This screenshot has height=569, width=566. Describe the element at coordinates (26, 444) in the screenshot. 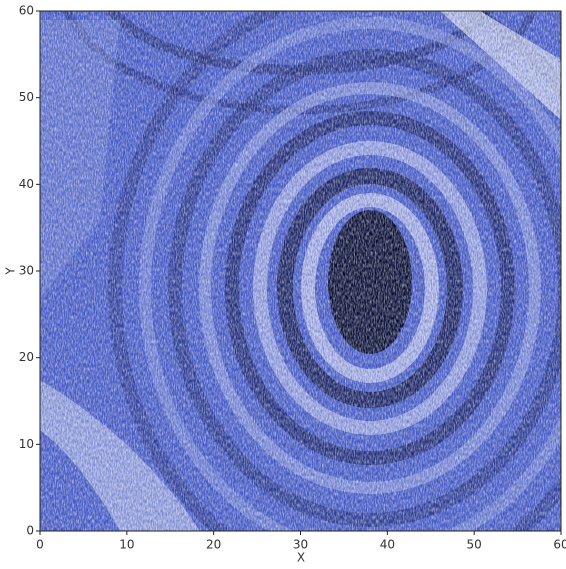

I see `y-tick-label: 10` at that location.